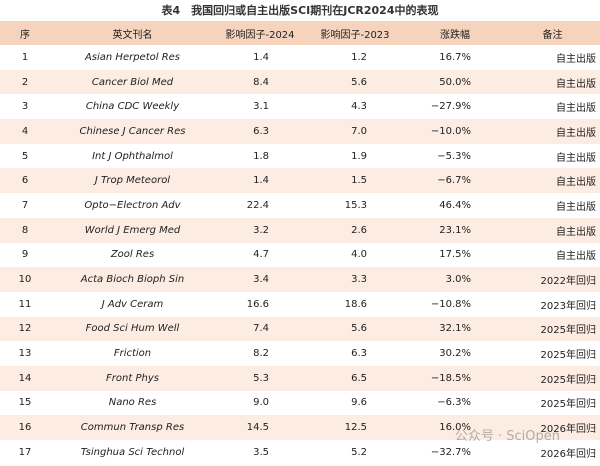 This screenshot has height=466, width=600. I want to click on table-cell: 8, so click(25, 230).